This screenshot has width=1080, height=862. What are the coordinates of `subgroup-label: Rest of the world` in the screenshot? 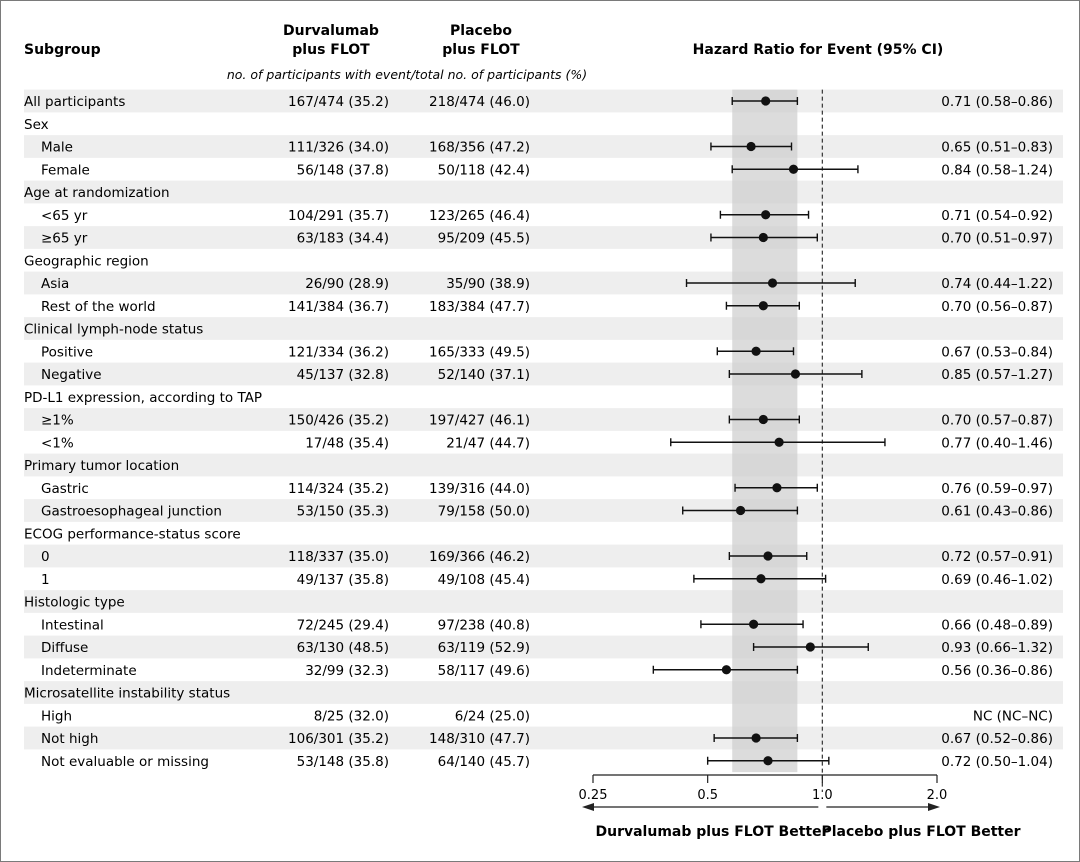 It's located at (98, 307).